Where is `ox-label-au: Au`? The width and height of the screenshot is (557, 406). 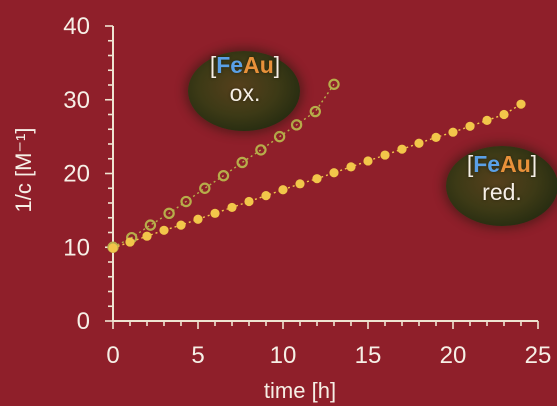
ox-label-au: Au is located at coordinates (258, 65).